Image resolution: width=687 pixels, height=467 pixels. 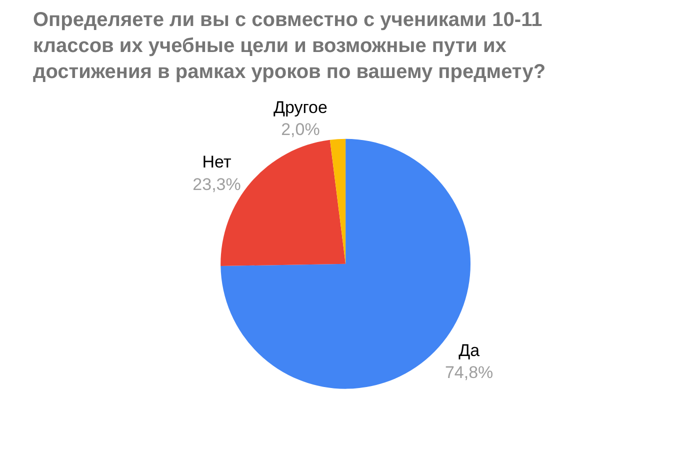 I want to click on data-label: 74,8%, so click(x=469, y=372).